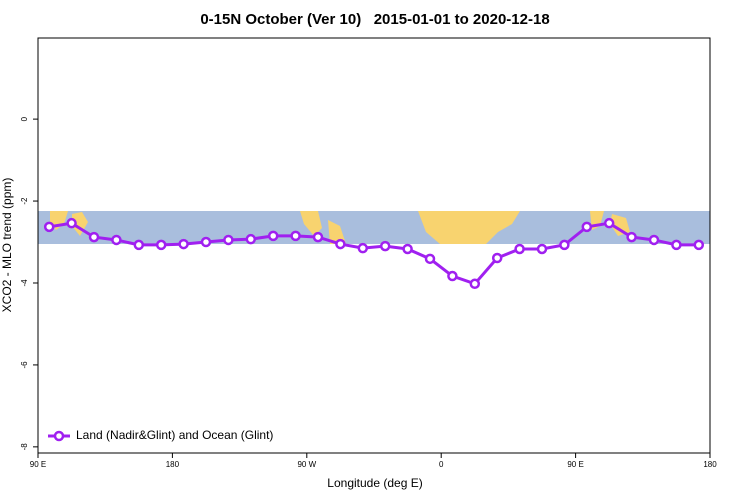  I want to click on y-axis-label: XCO2 - MLO trend (ppm), so click(7, 245).